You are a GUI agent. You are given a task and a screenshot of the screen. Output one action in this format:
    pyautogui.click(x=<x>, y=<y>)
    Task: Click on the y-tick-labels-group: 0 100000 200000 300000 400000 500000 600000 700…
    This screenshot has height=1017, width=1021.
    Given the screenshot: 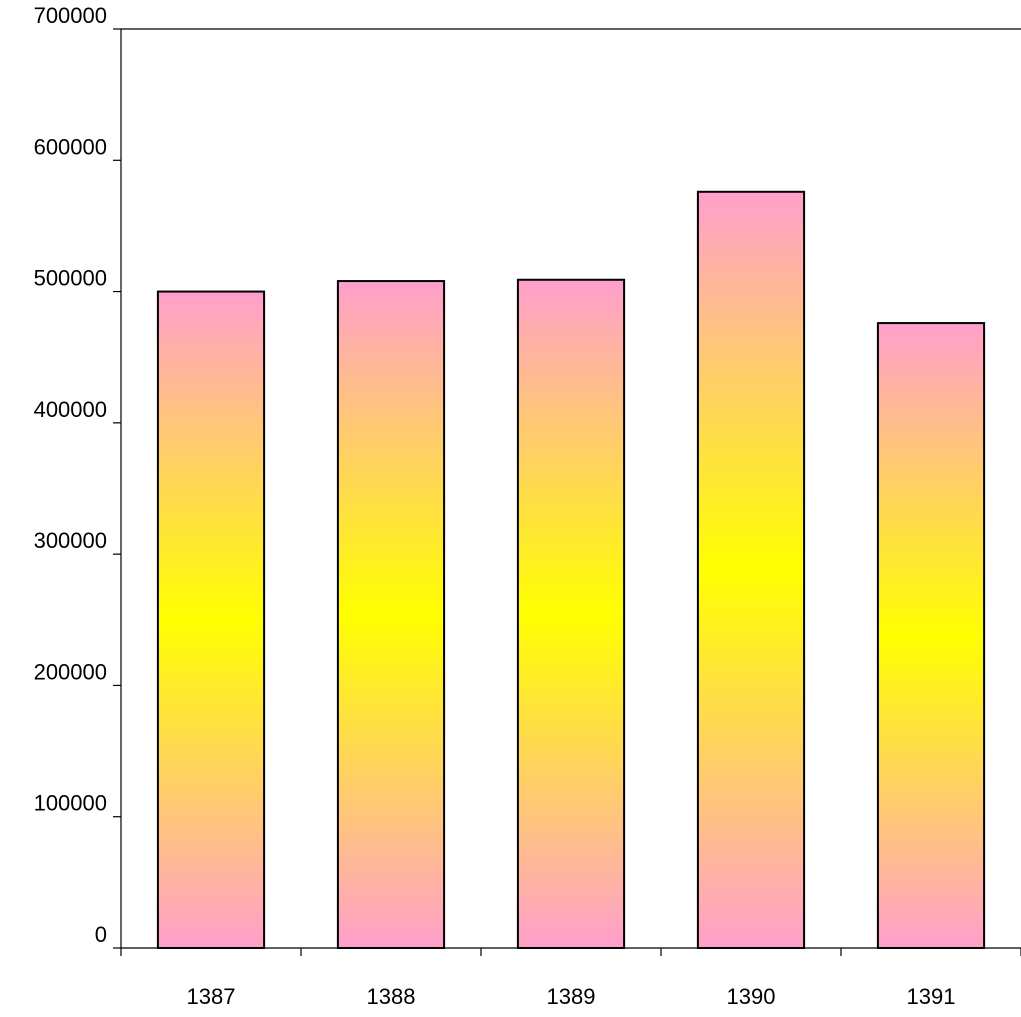 What is the action you would take?
    pyautogui.click(x=70, y=475)
    